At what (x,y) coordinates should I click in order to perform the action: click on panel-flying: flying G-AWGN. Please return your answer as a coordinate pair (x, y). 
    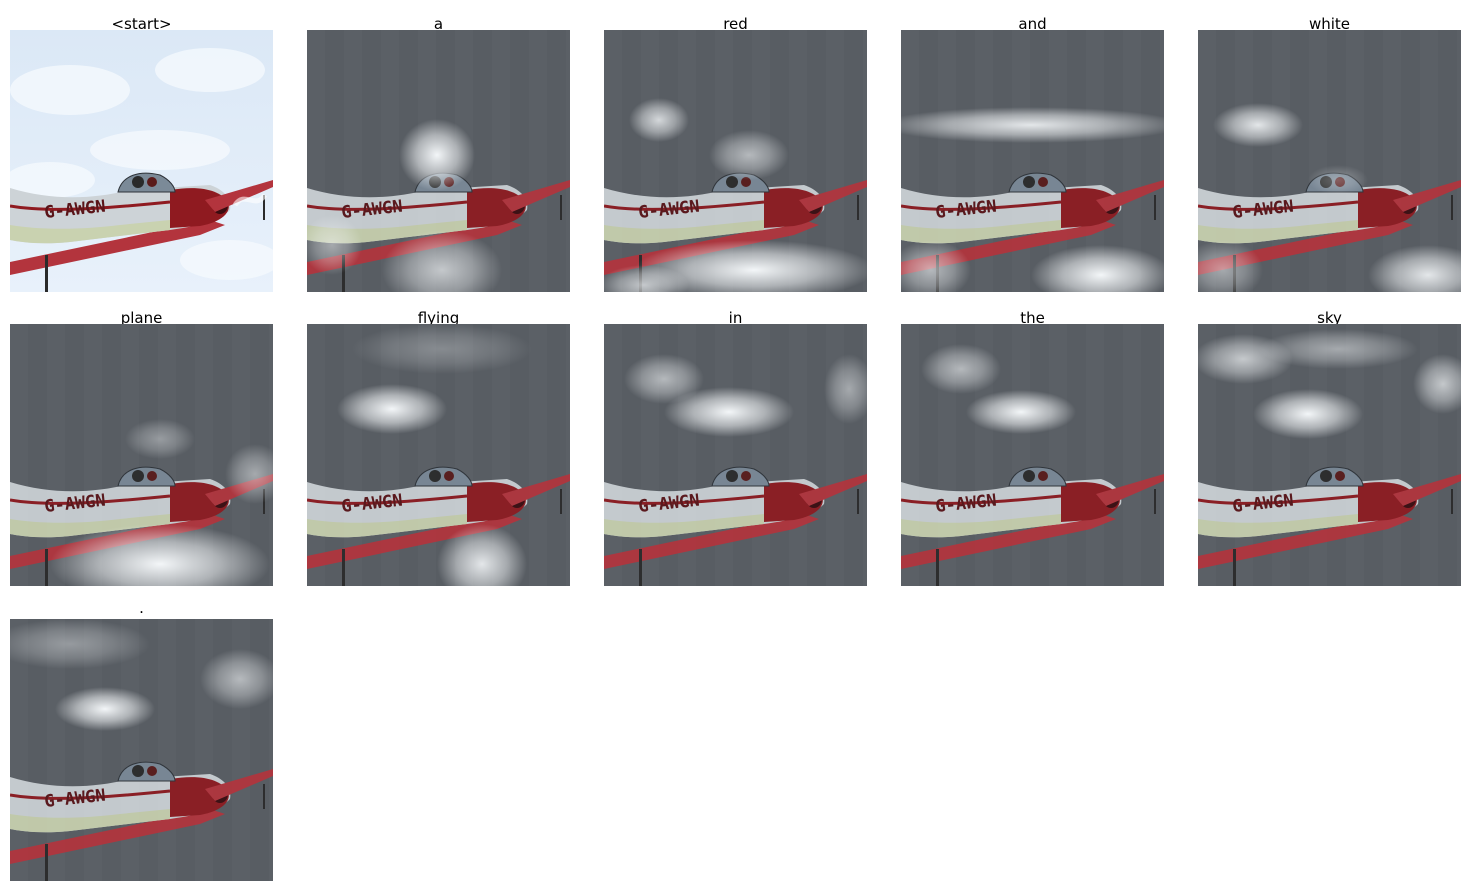
    Looking at the image, I should click on (438, 444).